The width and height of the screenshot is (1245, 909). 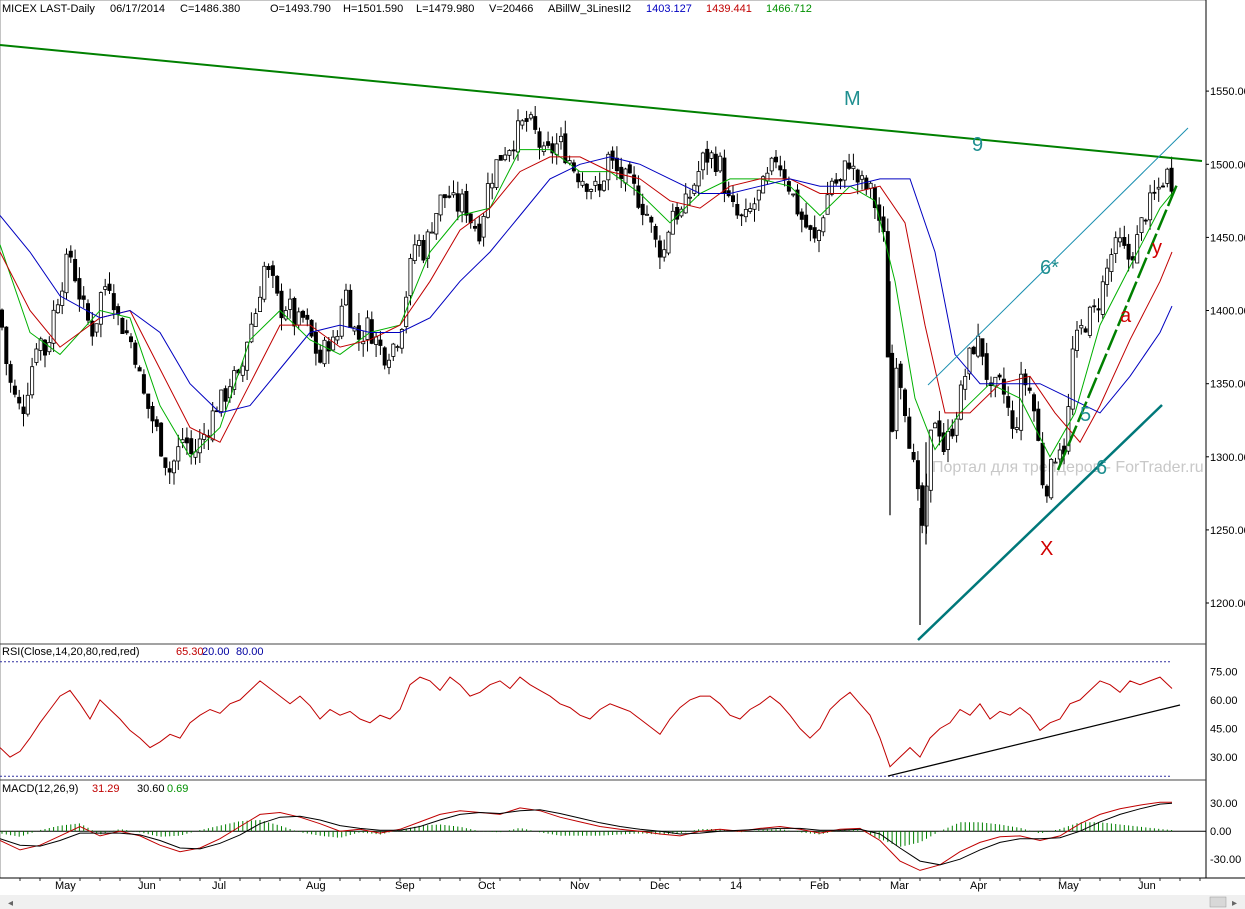 What do you see at coordinates (1224, 672) in the screenshot?
I see `rsi-tick-label: 75.00` at bounding box center [1224, 672].